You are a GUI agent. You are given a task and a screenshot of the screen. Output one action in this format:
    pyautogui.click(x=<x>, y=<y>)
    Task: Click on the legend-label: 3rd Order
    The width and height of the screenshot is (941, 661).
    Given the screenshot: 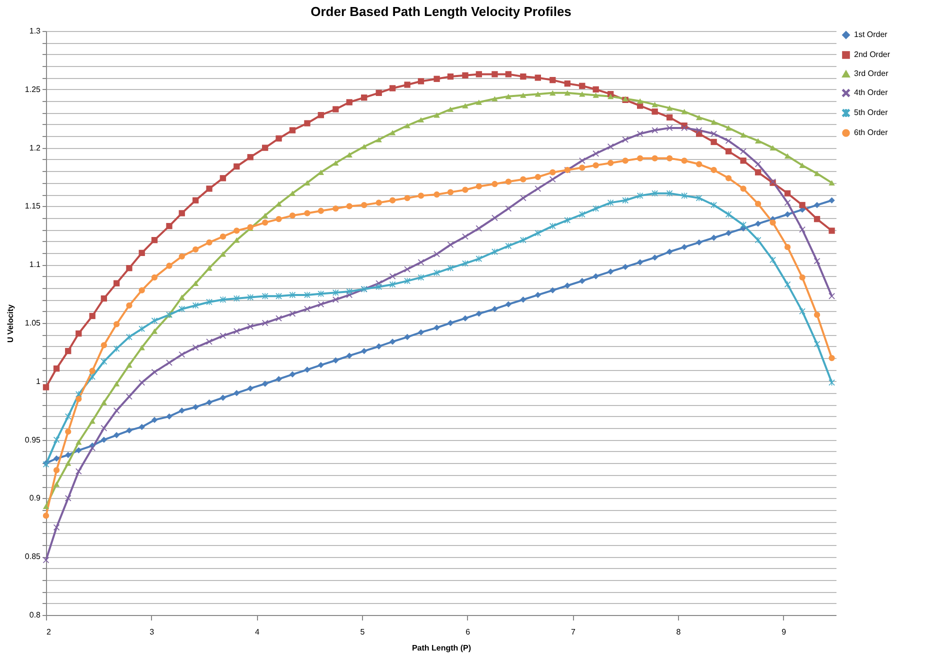 What is the action you would take?
    pyautogui.click(x=871, y=73)
    